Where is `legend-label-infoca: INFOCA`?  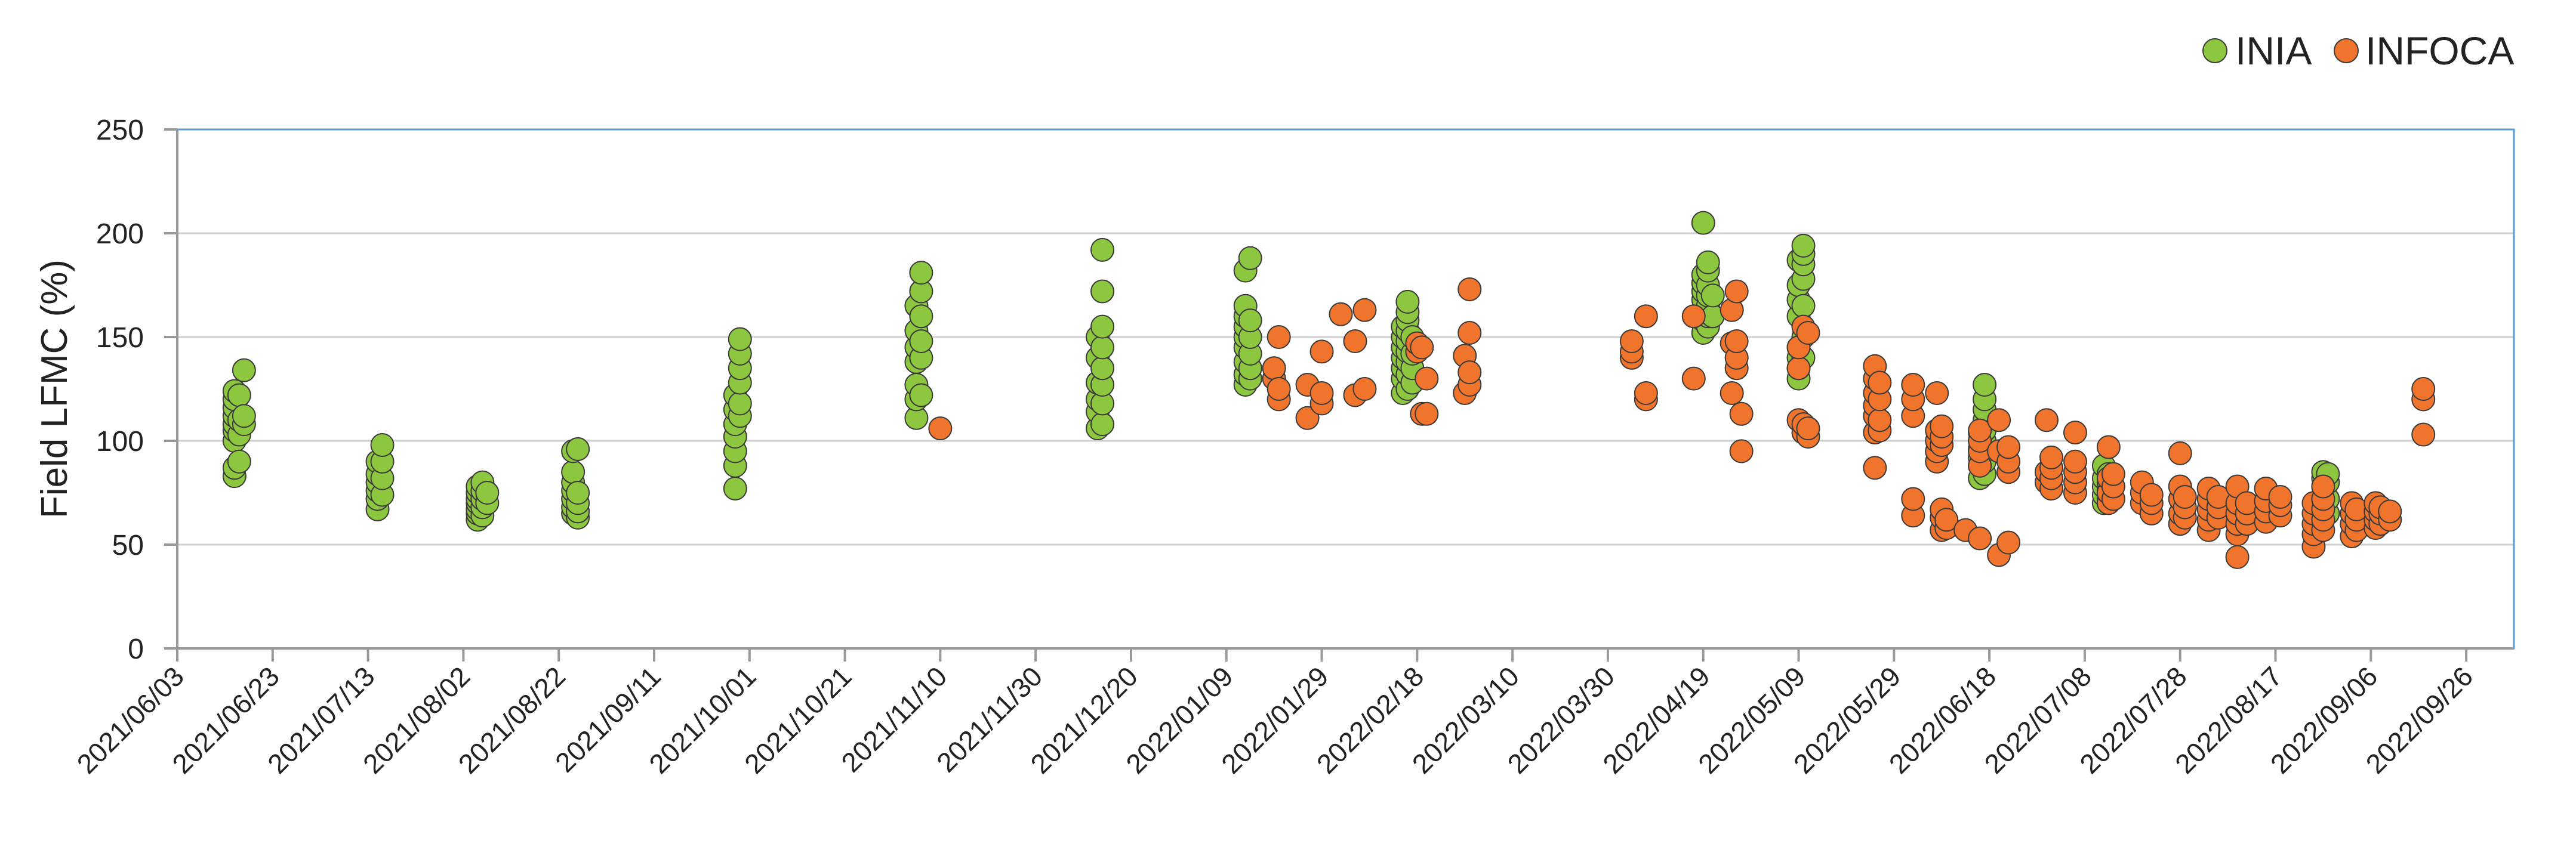 legend-label-infoca: INFOCA is located at coordinates (2439, 51).